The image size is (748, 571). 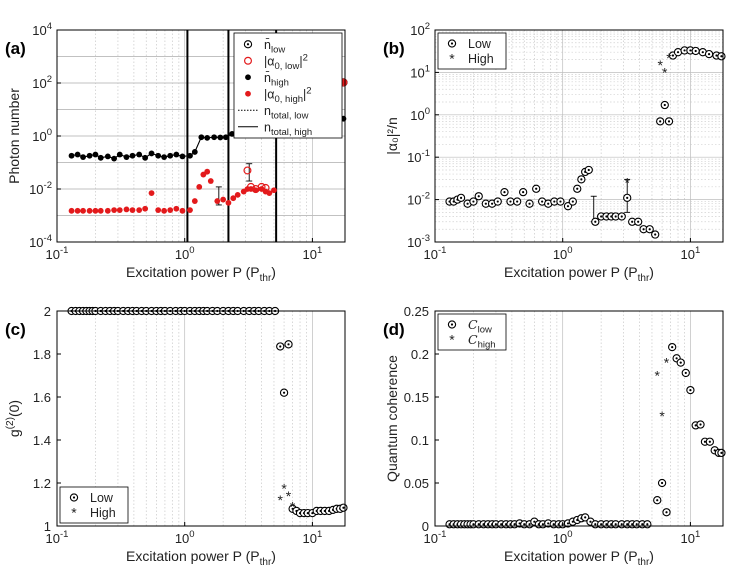 I want to click on y-tick-label: 10⁻², so click(x=40, y=188).